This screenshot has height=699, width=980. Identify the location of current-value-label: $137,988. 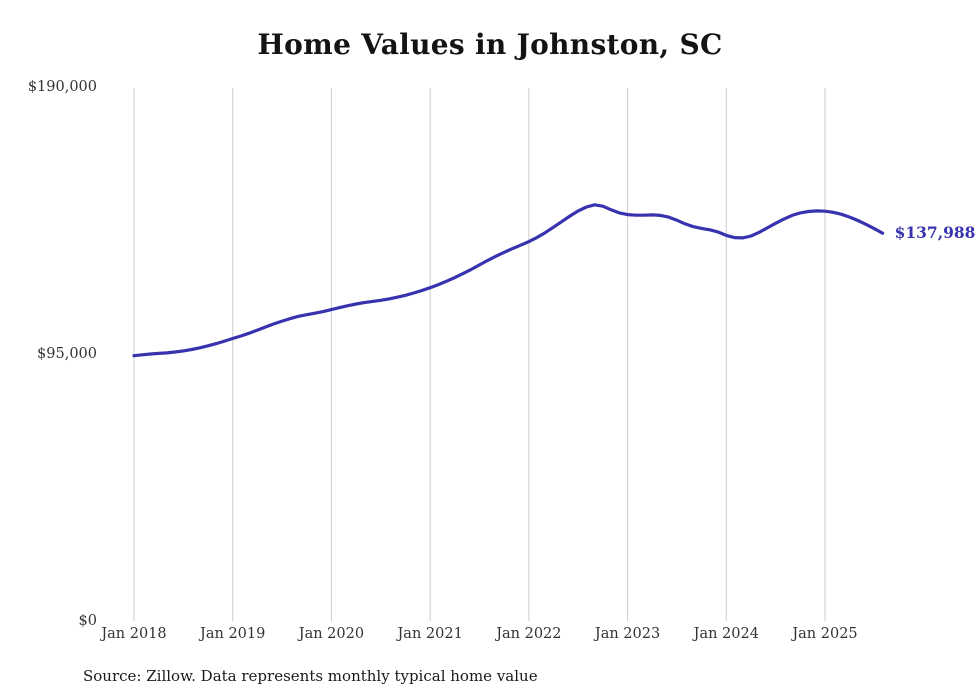
(935, 233).